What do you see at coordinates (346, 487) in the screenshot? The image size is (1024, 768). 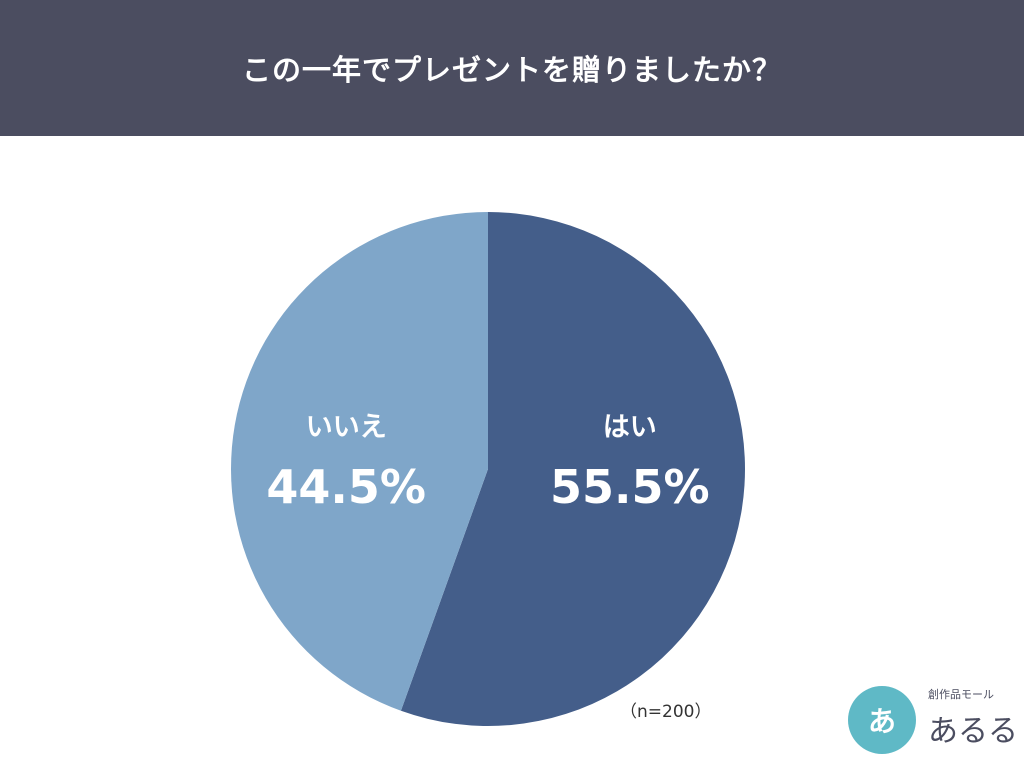 I see `slice-value-label-2: 44.5%` at bounding box center [346, 487].